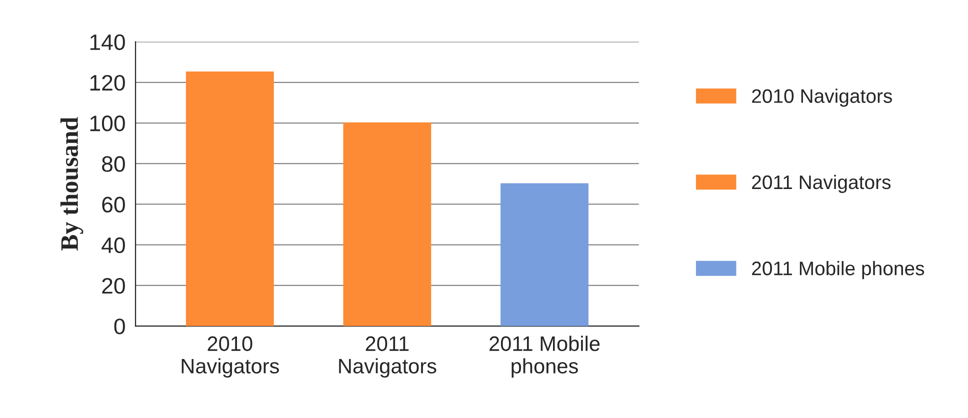  I want to click on y-tick-label: 80, so click(113, 164).